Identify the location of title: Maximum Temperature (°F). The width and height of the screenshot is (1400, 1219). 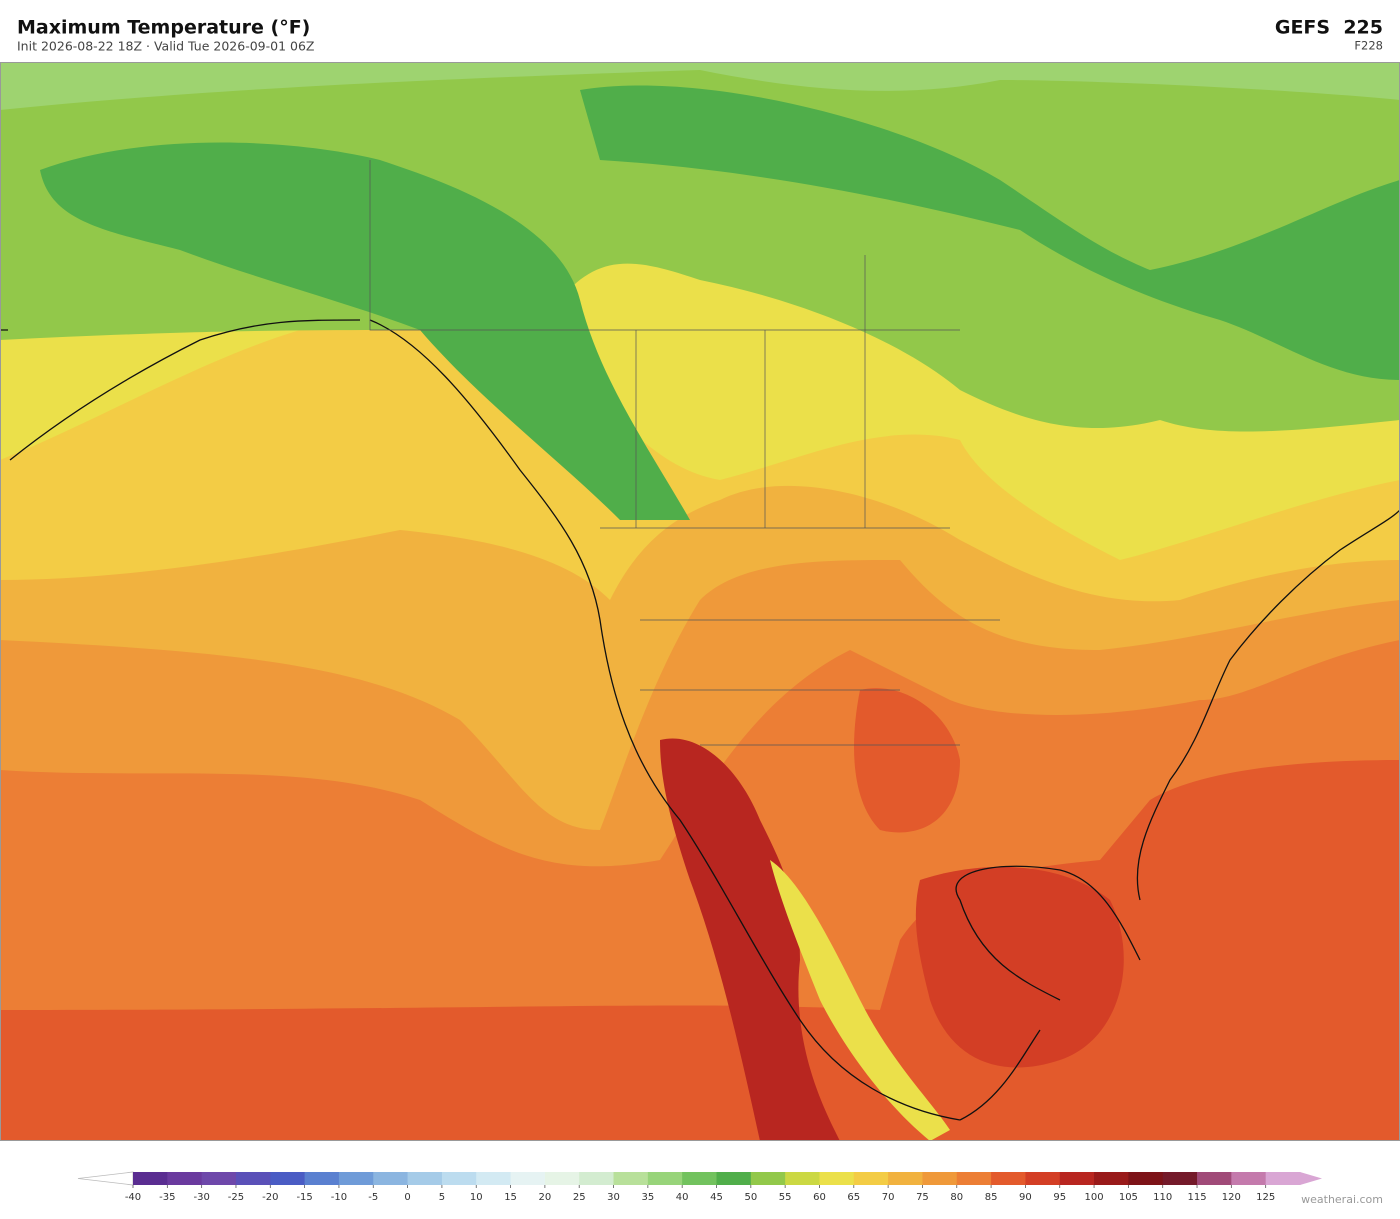
(163, 28).